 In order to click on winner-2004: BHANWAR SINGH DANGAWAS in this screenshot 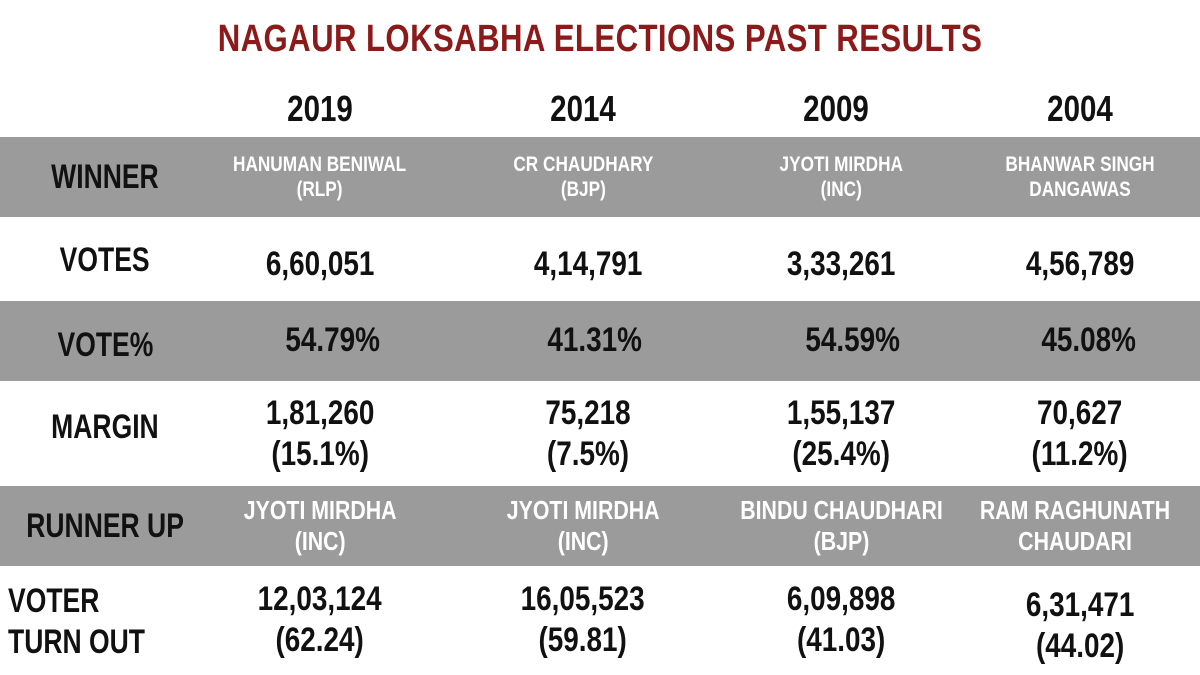, I will do `click(1080, 176)`.